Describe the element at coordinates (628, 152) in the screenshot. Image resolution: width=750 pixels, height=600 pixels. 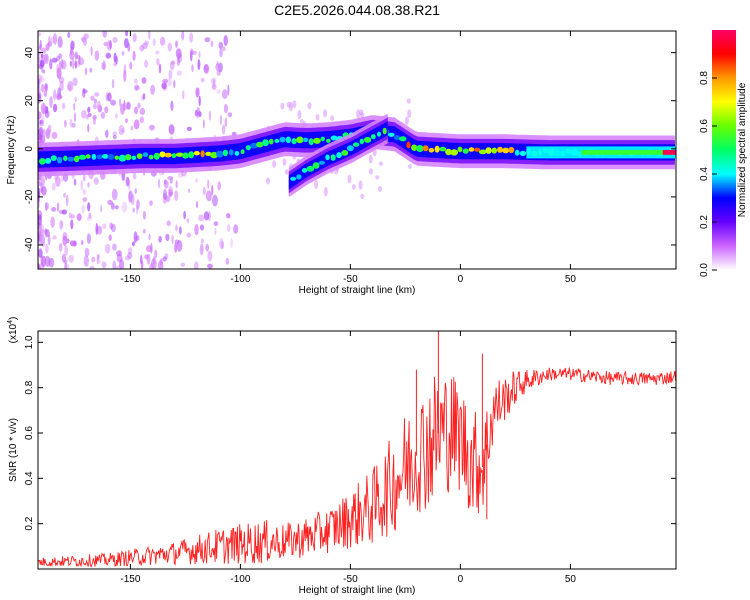
I see `steady-band-core` at that location.